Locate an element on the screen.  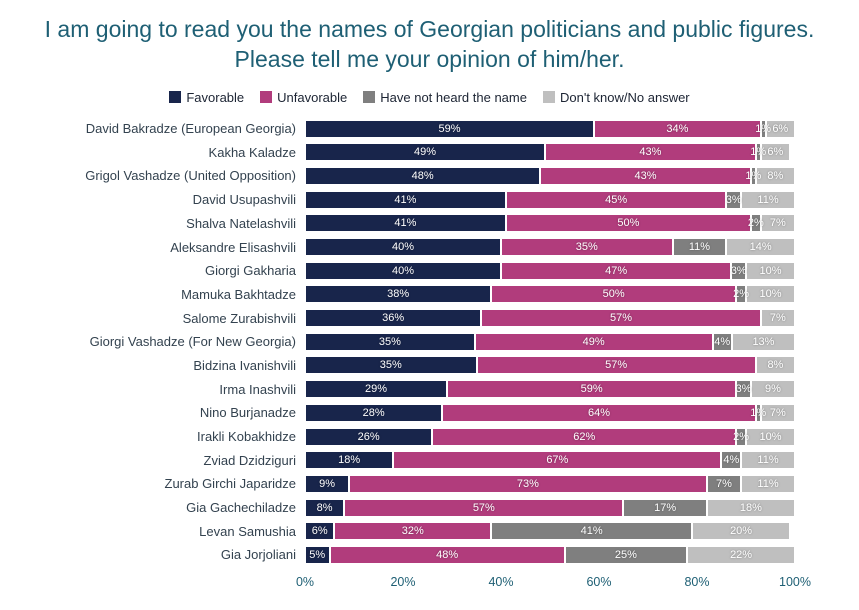
bar-area: 35% 49% 4% 13% is located at coordinates (550, 341).